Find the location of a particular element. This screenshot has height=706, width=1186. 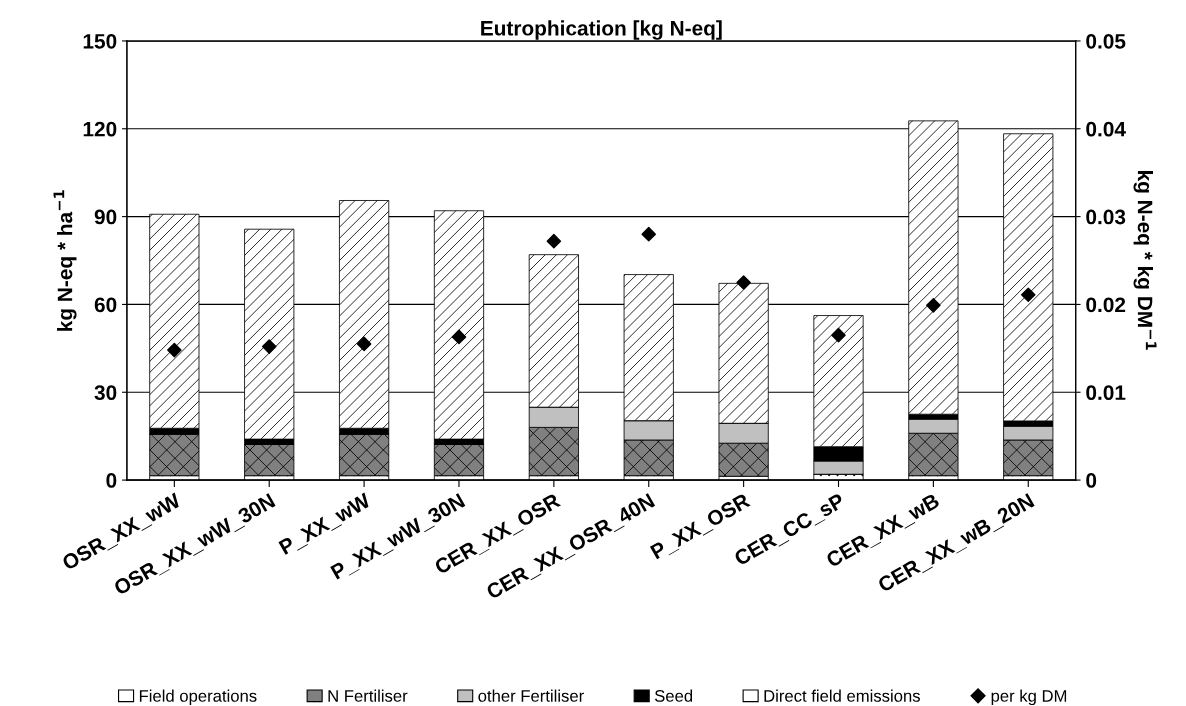

y2-tick-label: 0.03 is located at coordinates (1106, 217).